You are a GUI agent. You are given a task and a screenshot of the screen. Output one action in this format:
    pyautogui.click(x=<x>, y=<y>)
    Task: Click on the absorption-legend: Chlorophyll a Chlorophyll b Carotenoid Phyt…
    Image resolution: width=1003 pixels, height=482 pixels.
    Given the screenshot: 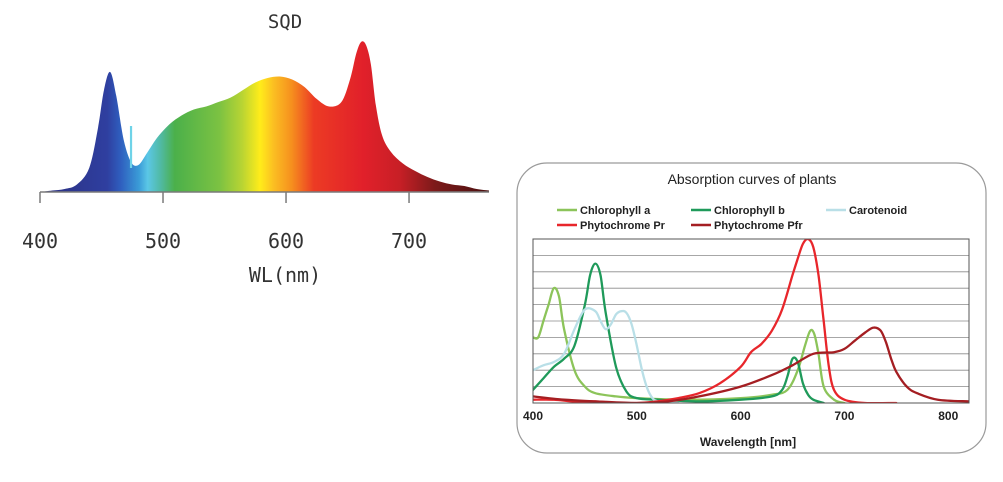 What is the action you would take?
    pyautogui.click(x=732, y=218)
    